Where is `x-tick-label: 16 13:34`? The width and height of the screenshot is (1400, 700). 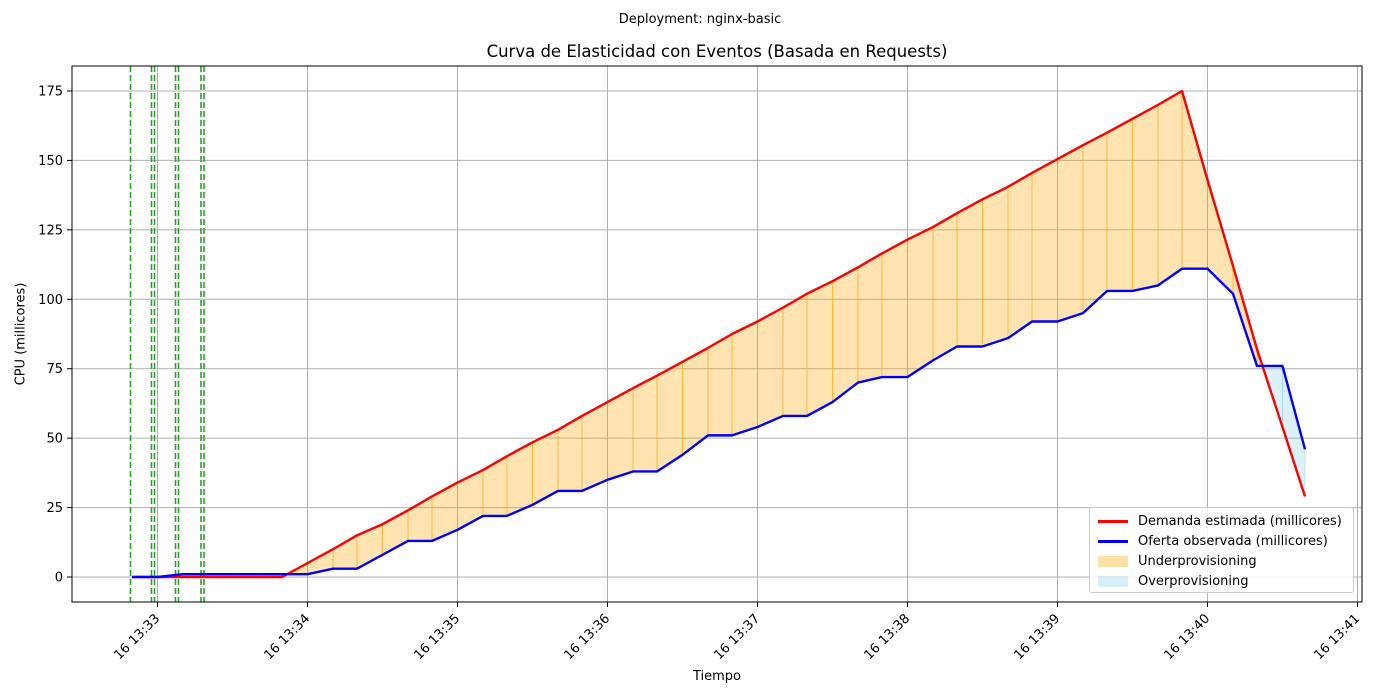 x-tick-label: 16 13:34 is located at coordinates (287, 637).